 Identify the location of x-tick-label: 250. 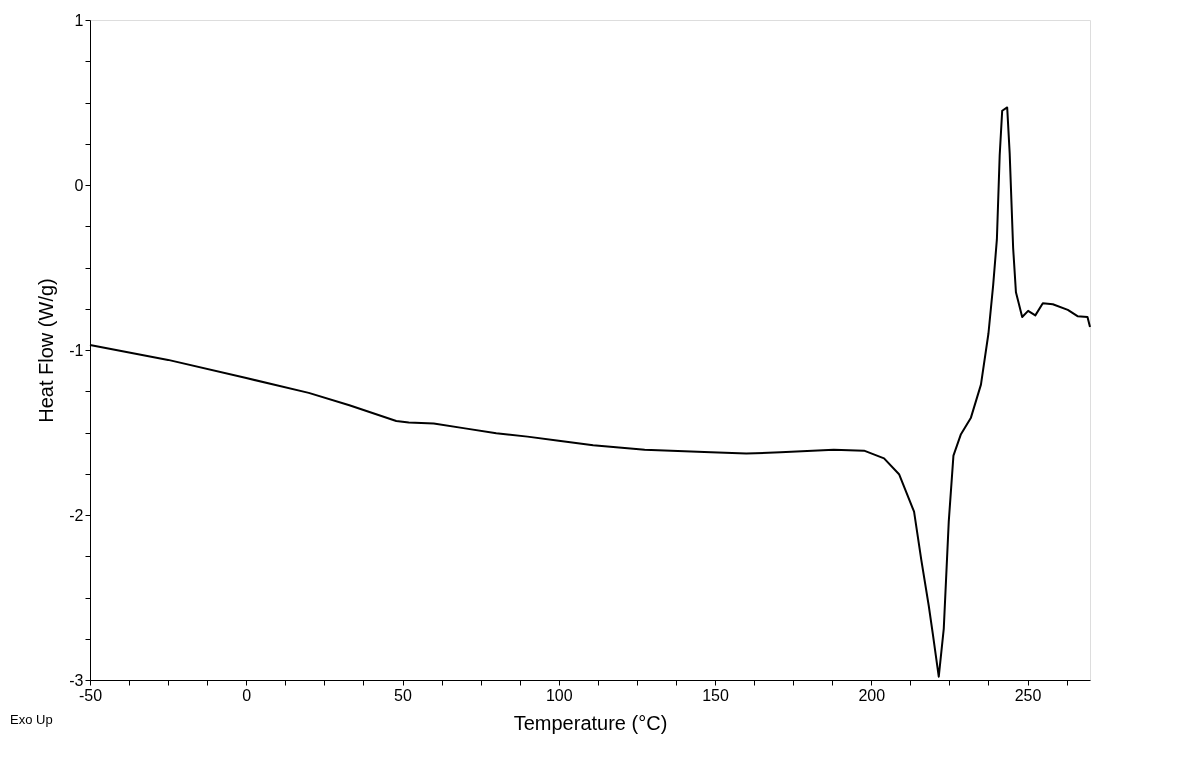
(1028, 695).